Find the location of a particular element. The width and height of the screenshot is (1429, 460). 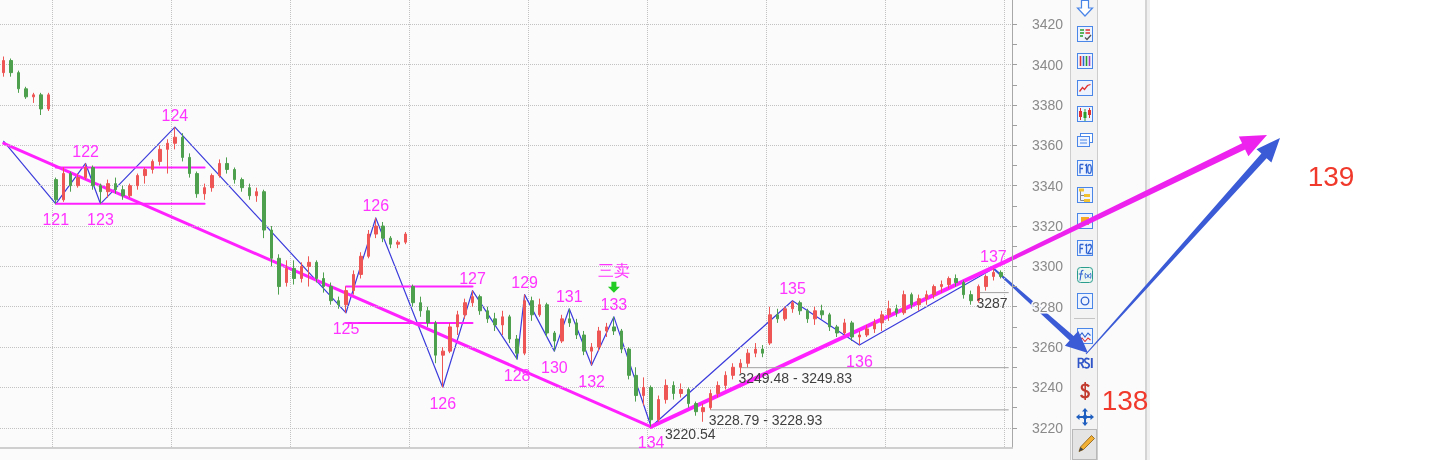

annotation: 123 is located at coordinates (100, 220).